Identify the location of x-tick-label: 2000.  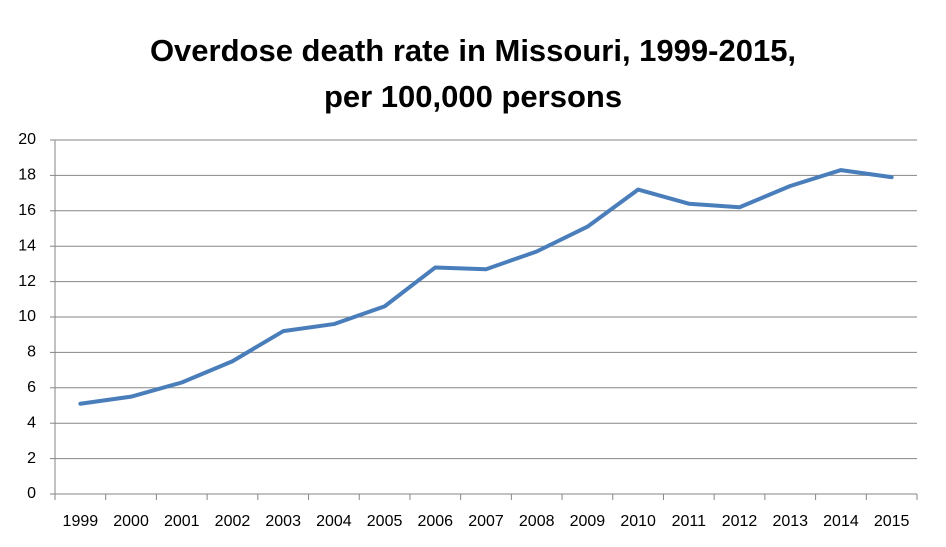
(131, 521).